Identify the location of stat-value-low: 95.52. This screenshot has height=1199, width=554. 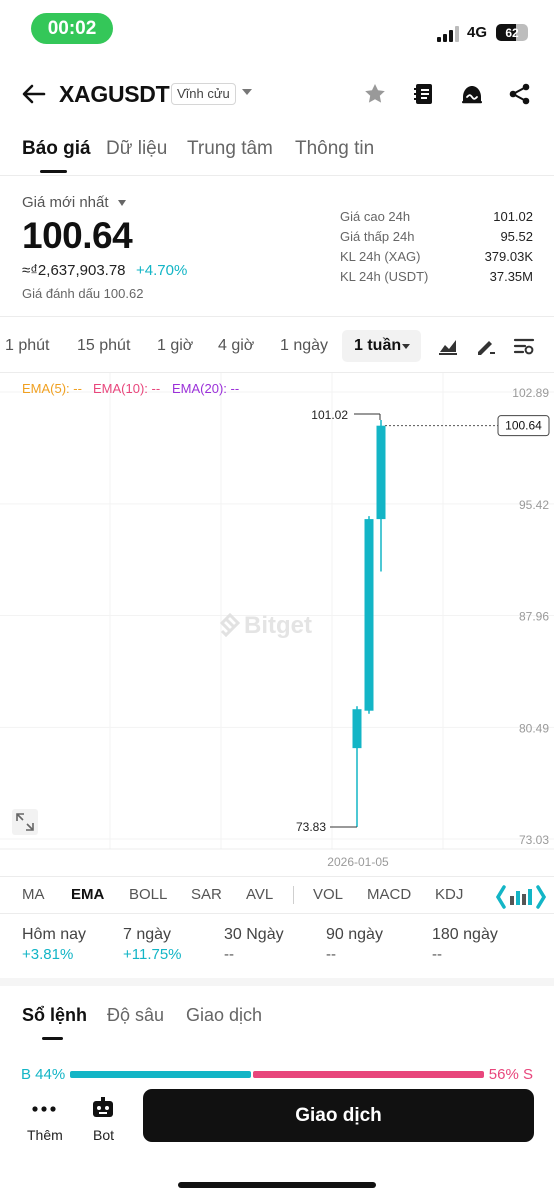
(516, 236).